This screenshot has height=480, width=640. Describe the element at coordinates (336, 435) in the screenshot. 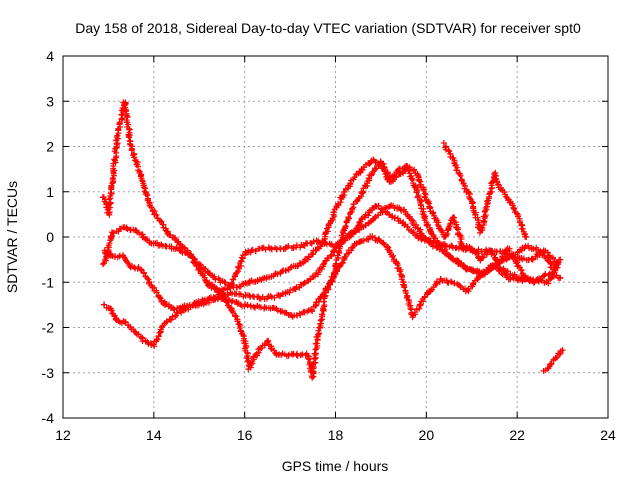

I see `x-tick-label: 18` at that location.